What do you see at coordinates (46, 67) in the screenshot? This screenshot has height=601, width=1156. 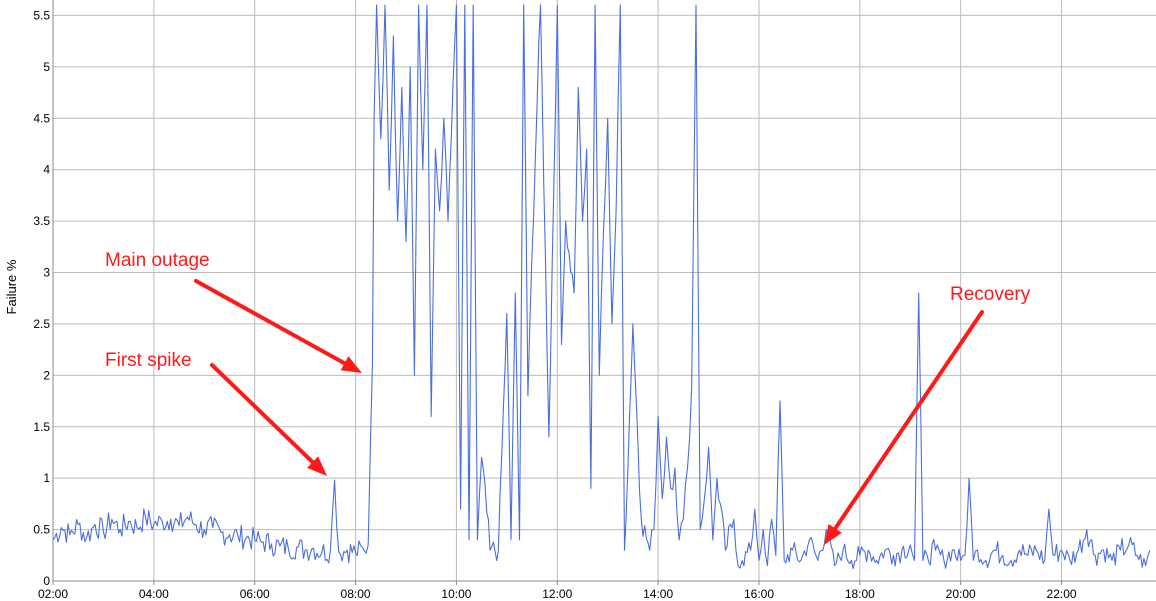 I see `y-tick-label: 5` at bounding box center [46, 67].